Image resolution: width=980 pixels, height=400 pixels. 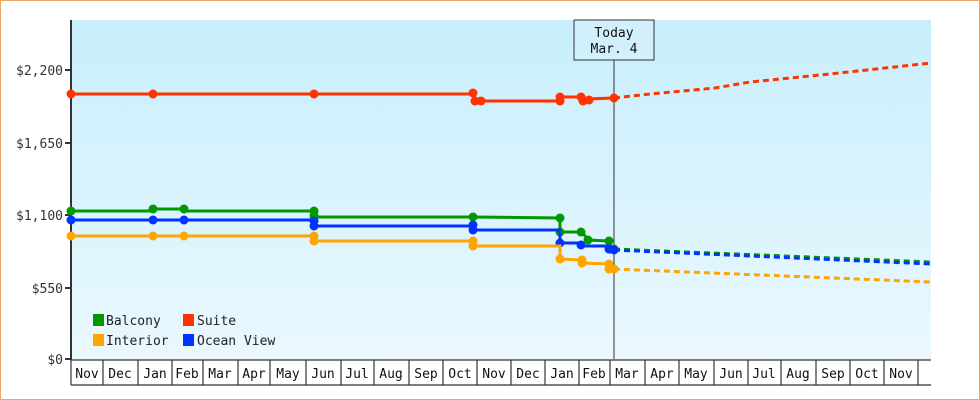 I want to click on series-ocean-view, so click(x=499, y=240).